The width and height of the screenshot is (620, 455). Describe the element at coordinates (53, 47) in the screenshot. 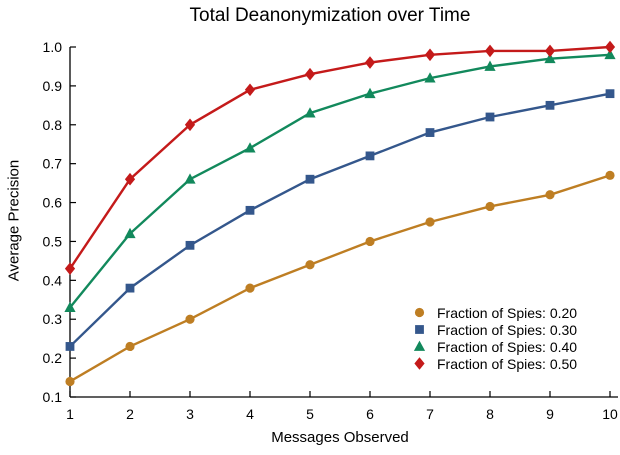

I see `y-tick-label: 1.0` at that location.